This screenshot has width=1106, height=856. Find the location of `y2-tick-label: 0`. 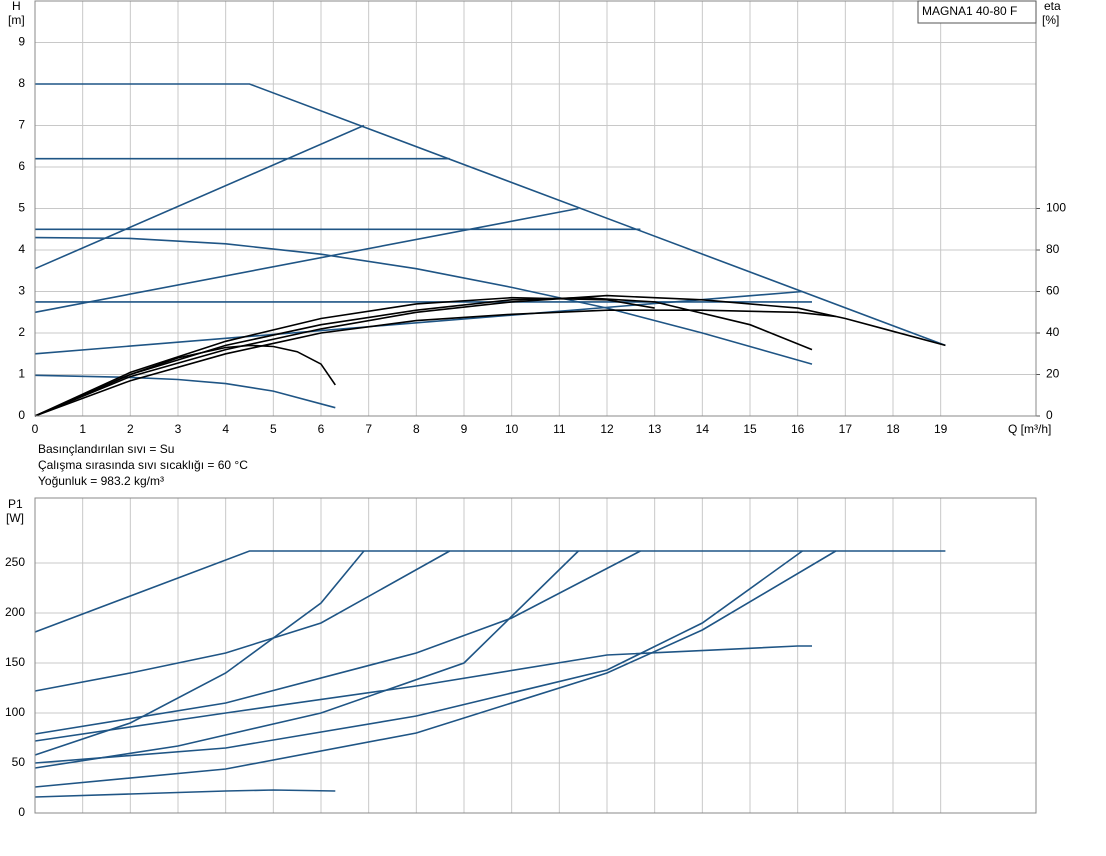

y2-tick-label: 0 is located at coordinates (1049, 415).